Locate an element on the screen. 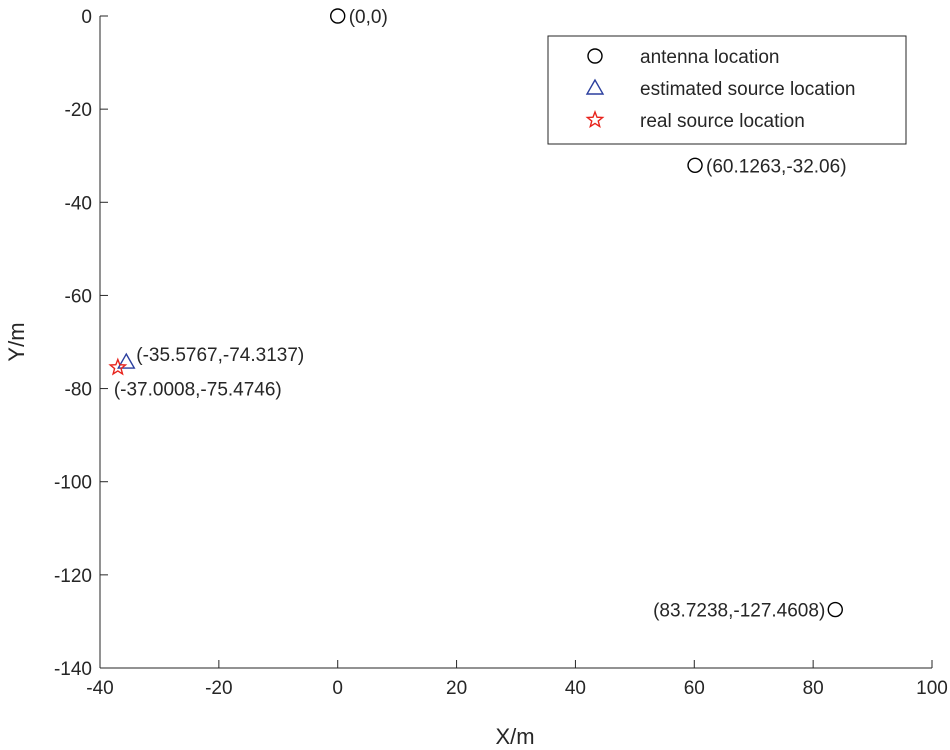 The image size is (950, 750). x-tick-label: 60 is located at coordinates (694, 688).